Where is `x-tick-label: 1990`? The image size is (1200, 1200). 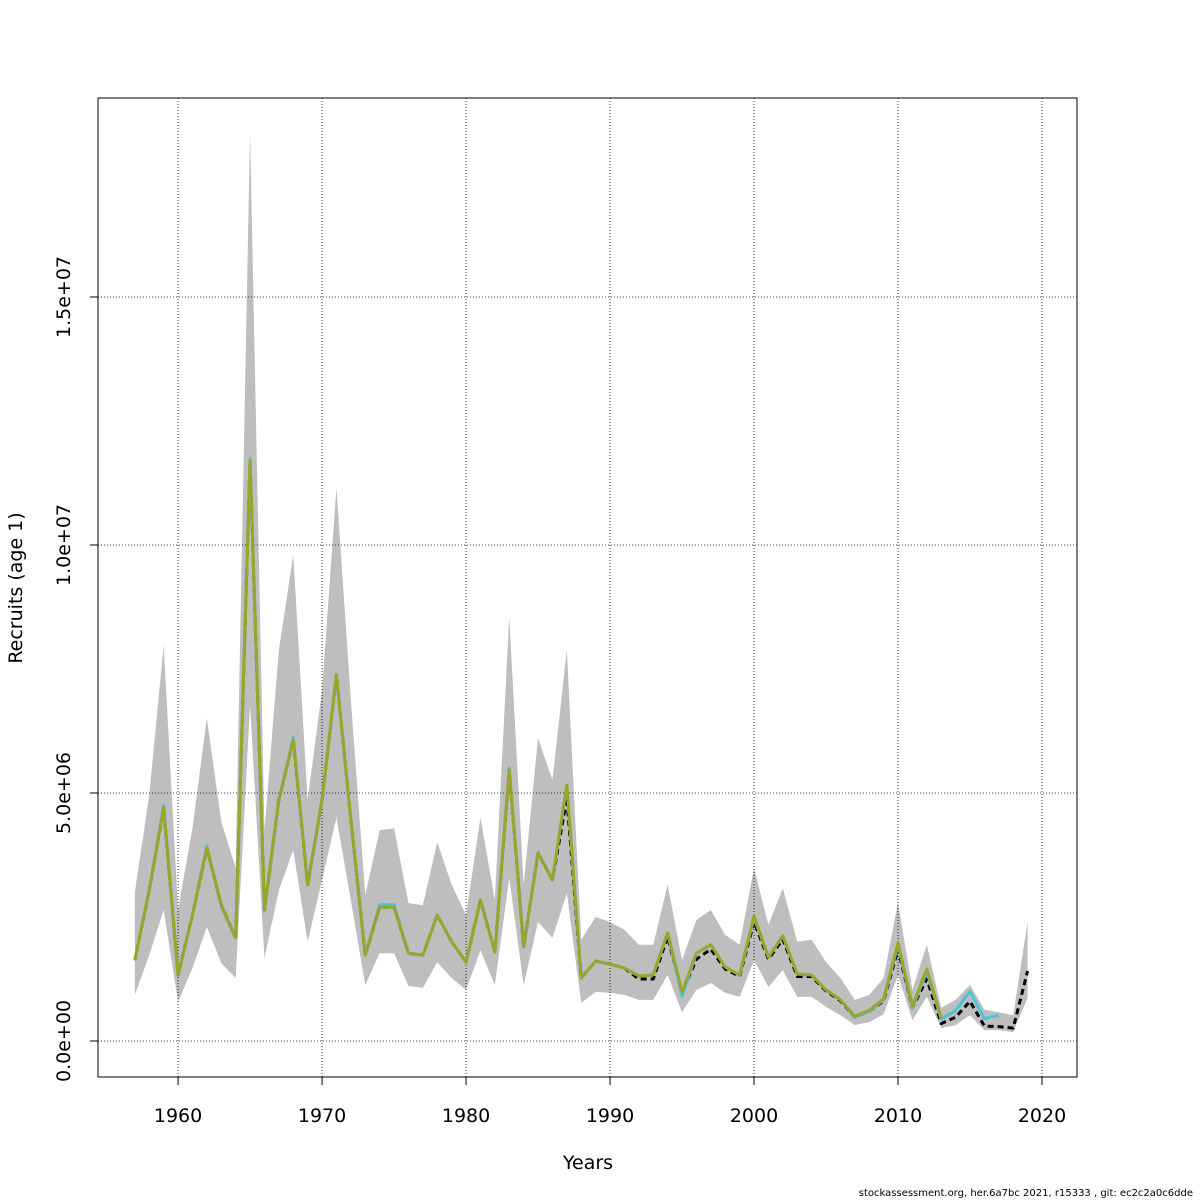 x-tick-label: 1990 is located at coordinates (610, 1116).